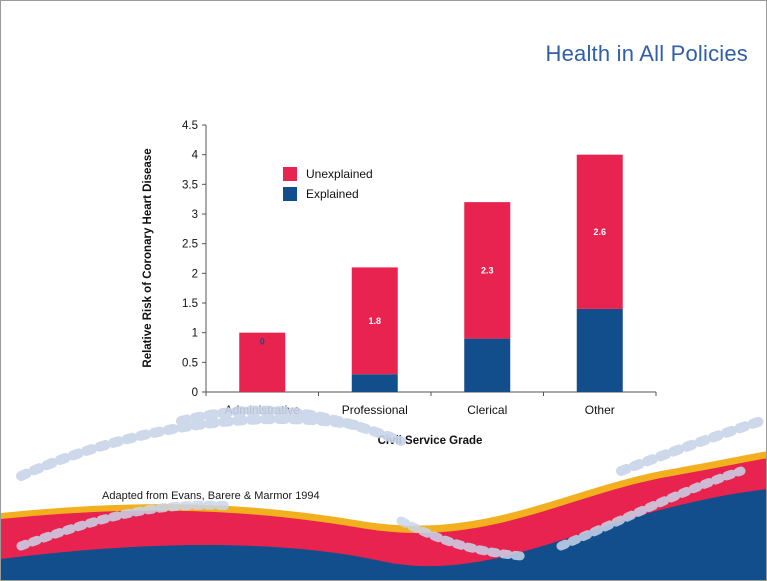 This screenshot has width=767, height=581. I want to click on x-tick-label: Other, so click(600, 410).